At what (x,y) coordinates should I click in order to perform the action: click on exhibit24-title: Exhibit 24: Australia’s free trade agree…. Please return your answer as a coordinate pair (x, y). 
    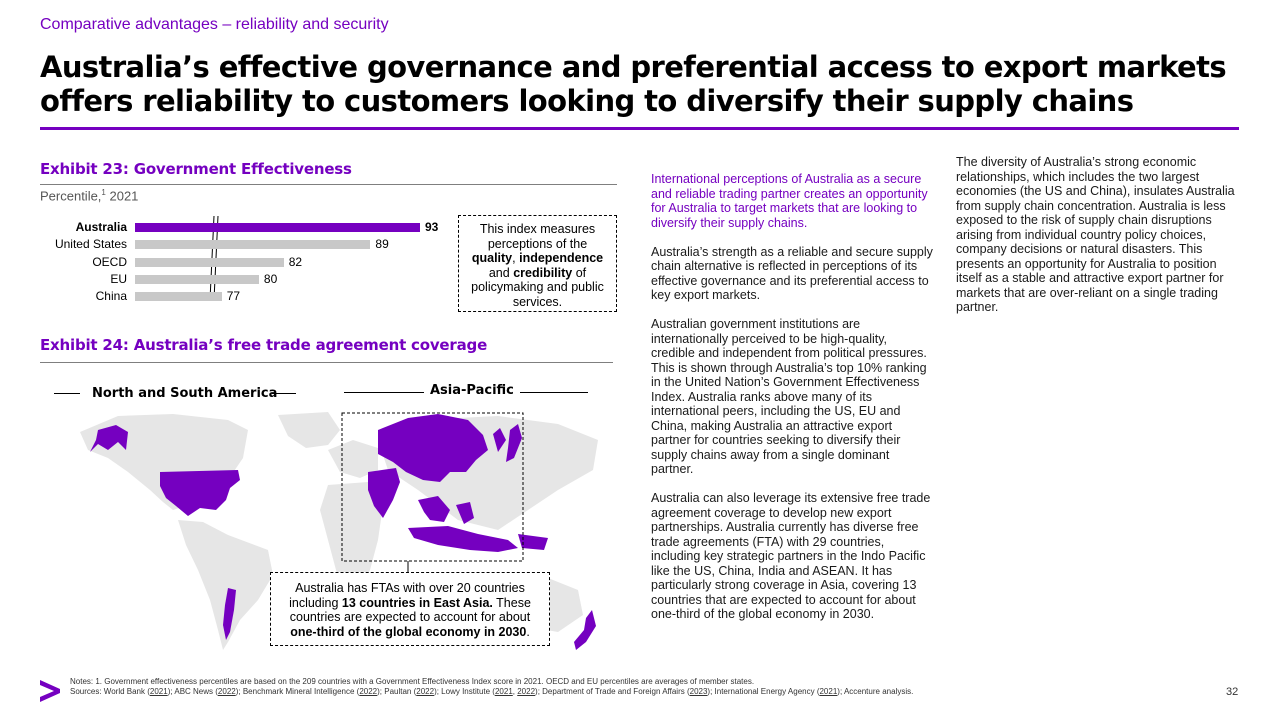
    Looking at the image, I should click on (264, 345).